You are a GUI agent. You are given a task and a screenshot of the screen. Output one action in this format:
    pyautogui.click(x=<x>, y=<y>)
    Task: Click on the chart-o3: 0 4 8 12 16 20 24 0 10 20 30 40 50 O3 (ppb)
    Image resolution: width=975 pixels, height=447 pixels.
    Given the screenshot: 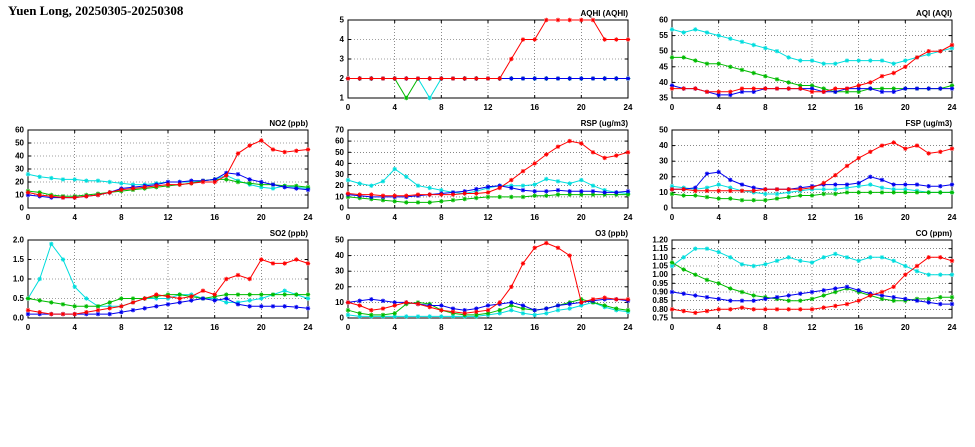 What is the action you would take?
    pyautogui.click(x=474, y=280)
    